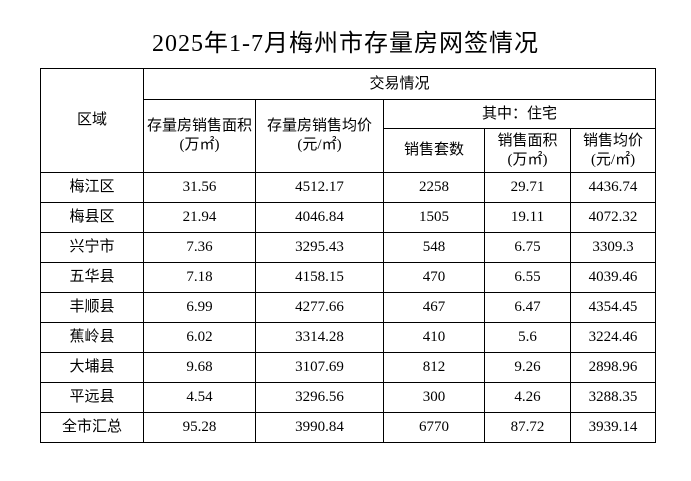 This screenshot has height=481, width=691. Describe the element at coordinates (199, 136) in the screenshot. I see `header-stock-sales-area: 存量房销售面积(万㎡)` at that location.